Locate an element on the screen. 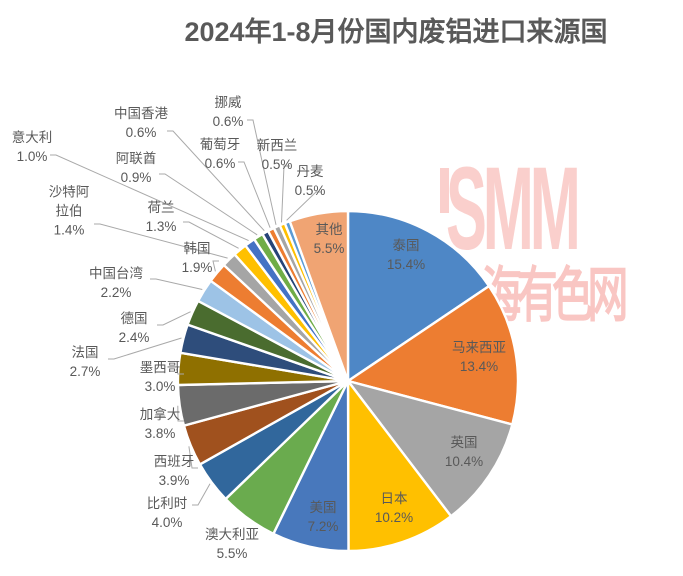 The height and width of the screenshot is (576, 683). slice-label-value: 1.3% is located at coordinates (161, 226).